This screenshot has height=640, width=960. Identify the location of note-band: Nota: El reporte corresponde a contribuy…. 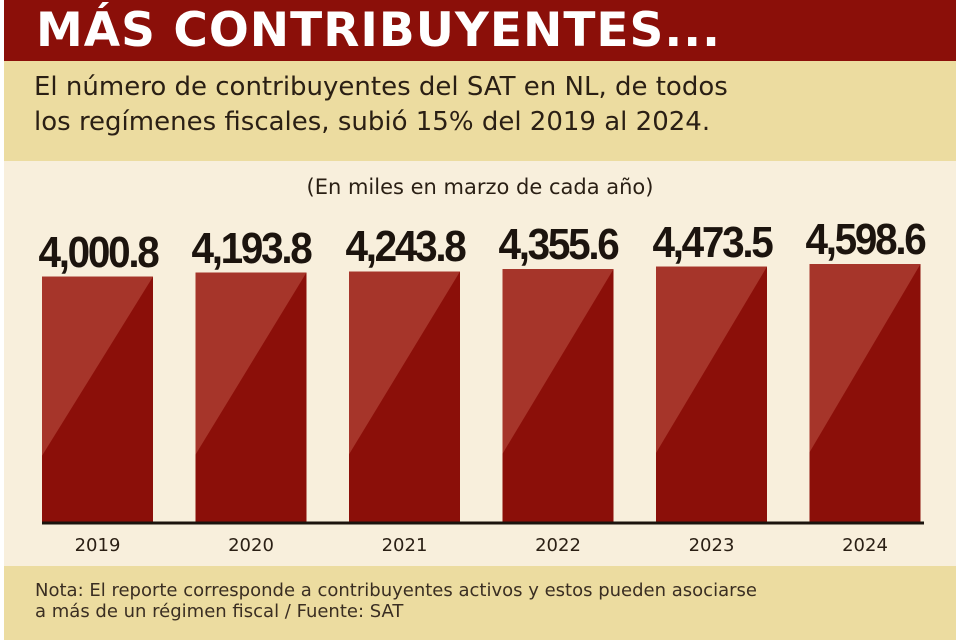
(480, 603).